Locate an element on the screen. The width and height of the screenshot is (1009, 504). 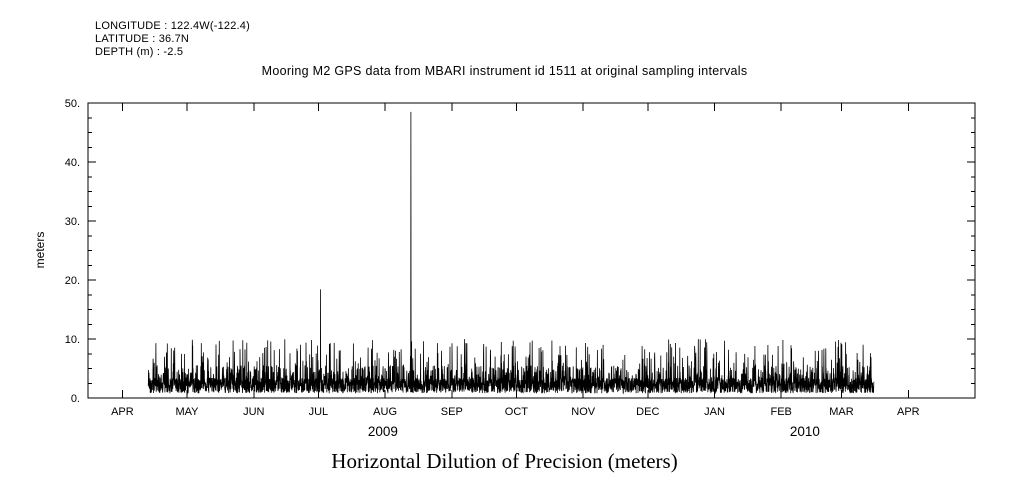
x-tick-label: MAY is located at coordinates (187, 412).